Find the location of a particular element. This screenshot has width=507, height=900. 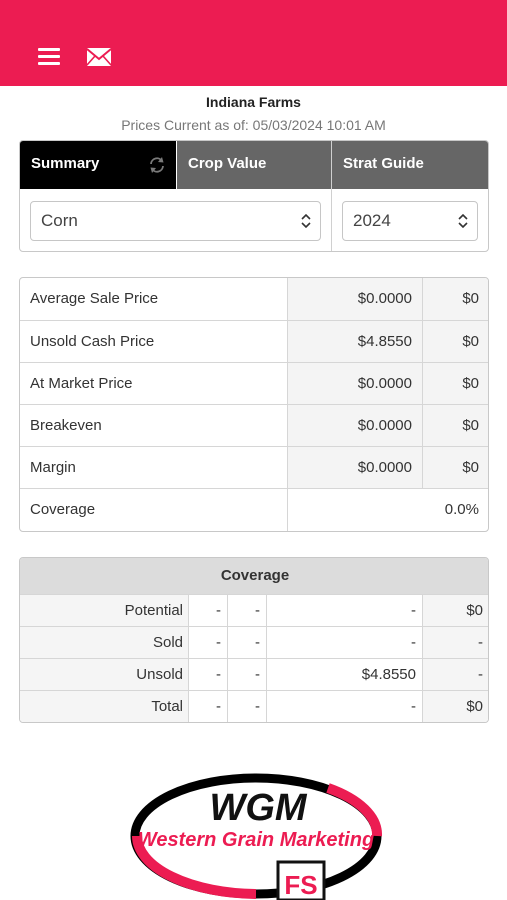

coverage-row-label: Unsold is located at coordinates (159, 674).